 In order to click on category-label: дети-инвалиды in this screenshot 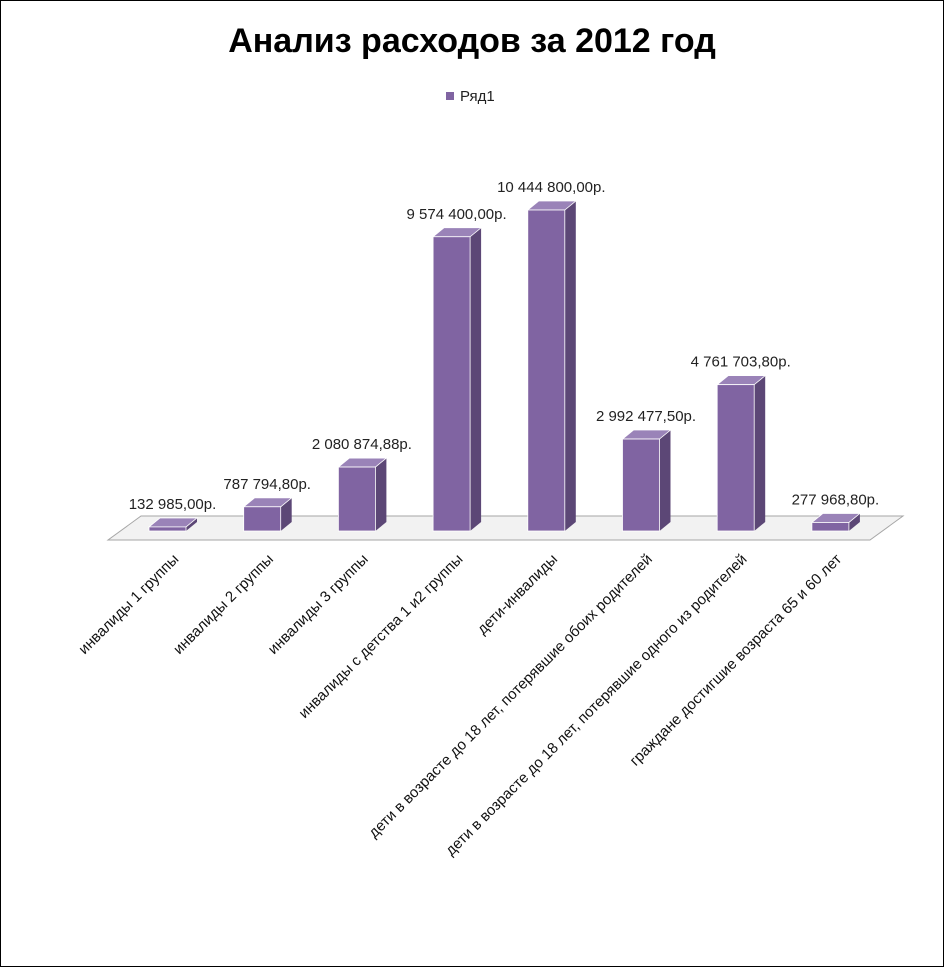, I will do `click(517, 594)`.